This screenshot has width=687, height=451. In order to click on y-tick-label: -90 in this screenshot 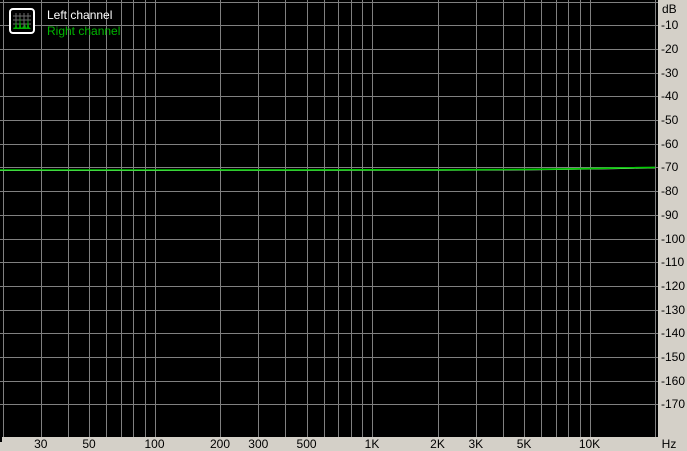, I will do `click(670, 214)`.